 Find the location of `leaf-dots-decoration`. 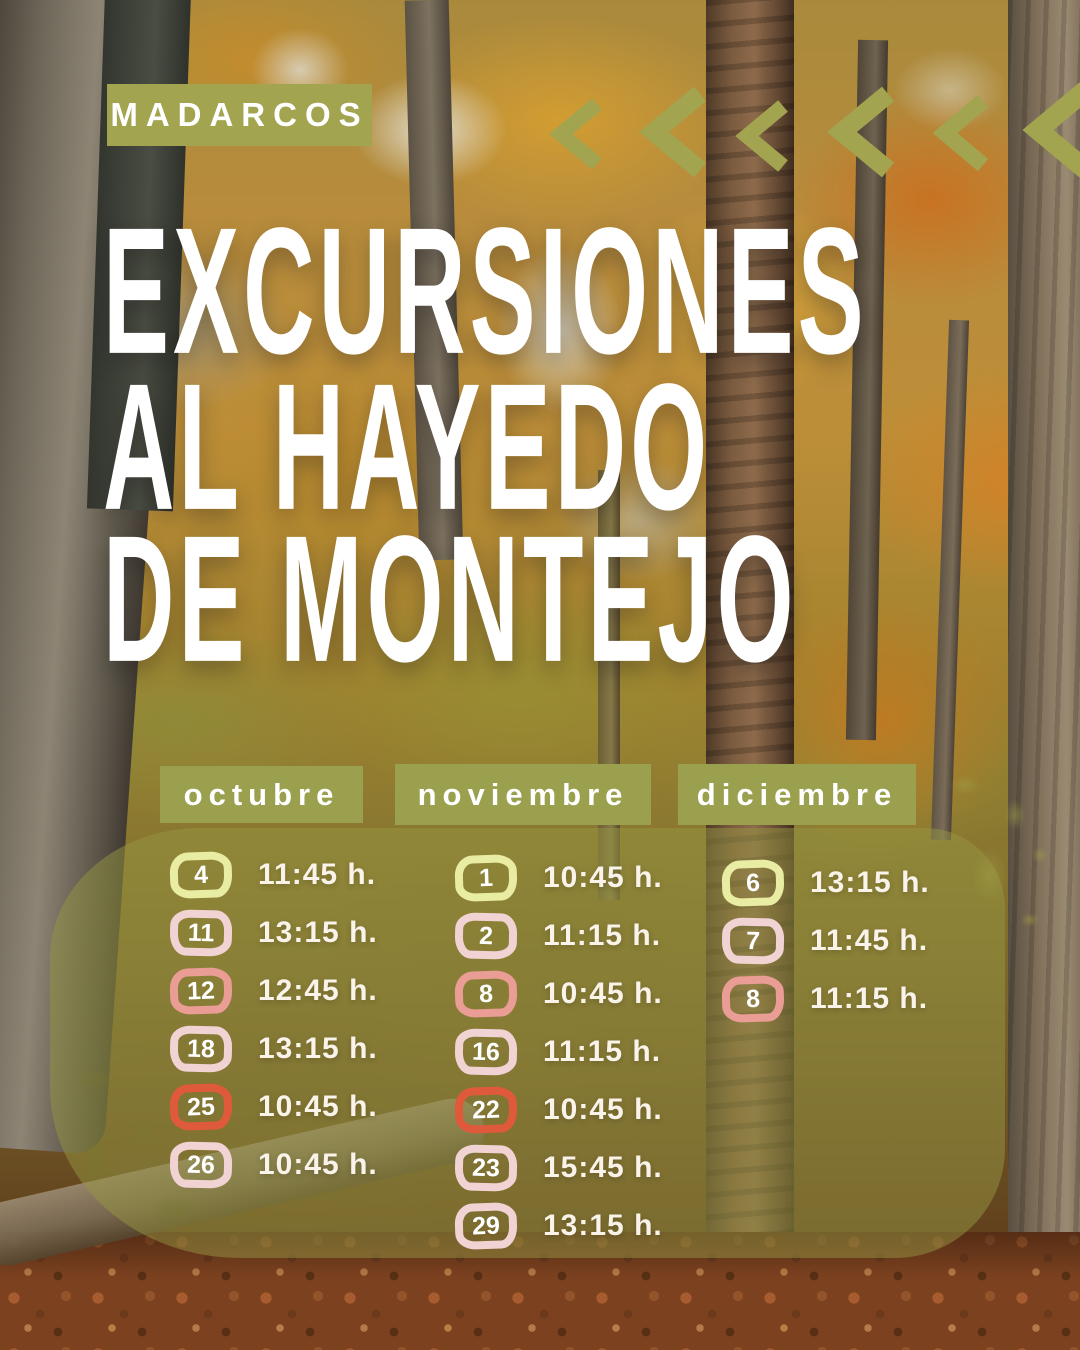

leaf-dots-decoration is located at coordinates (1007, 860).